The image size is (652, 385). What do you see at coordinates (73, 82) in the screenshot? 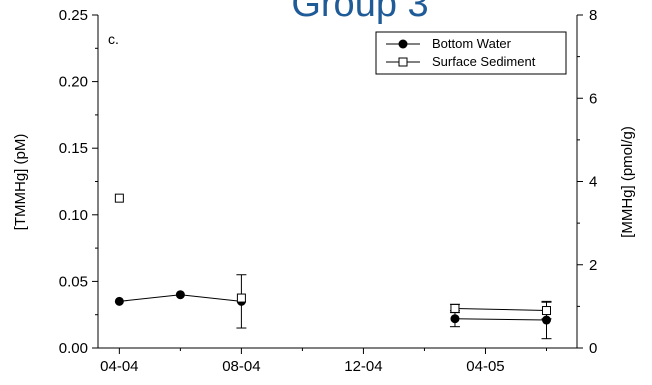
I see `left-tick-label: 0.20` at bounding box center [73, 82].